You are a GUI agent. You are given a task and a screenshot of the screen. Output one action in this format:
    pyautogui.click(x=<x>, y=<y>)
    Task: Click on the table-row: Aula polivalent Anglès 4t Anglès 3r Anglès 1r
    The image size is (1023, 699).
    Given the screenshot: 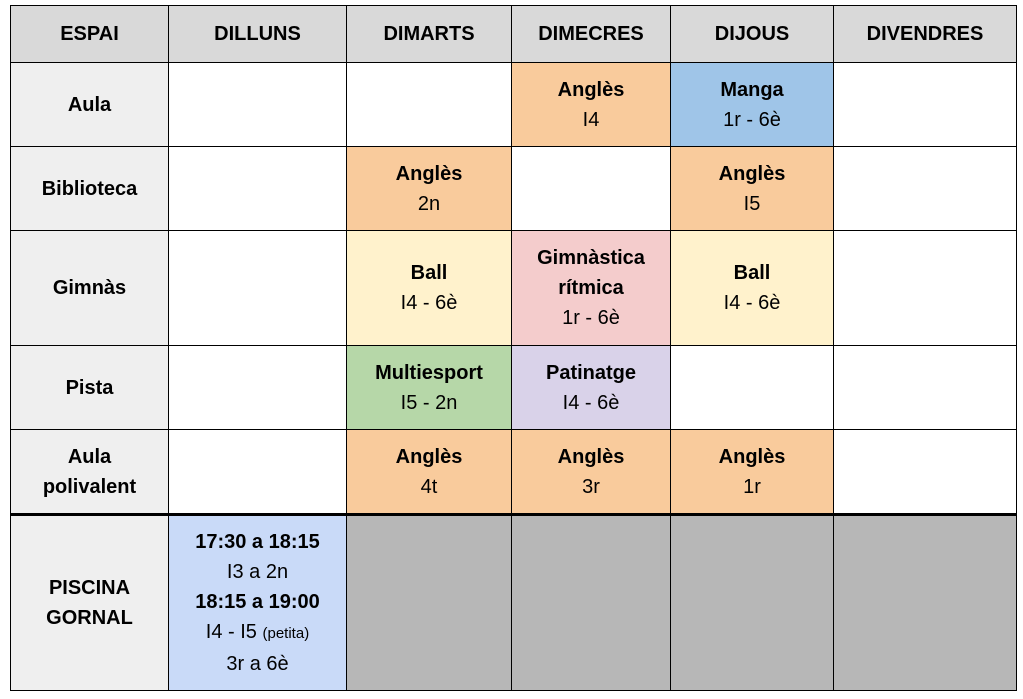 What is the action you would take?
    pyautogui.click(x=513, y=472)
    